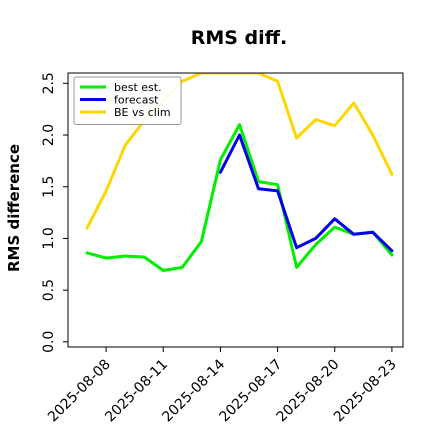  I want to click on y-tick-label: 2.5, so click(49, 83).